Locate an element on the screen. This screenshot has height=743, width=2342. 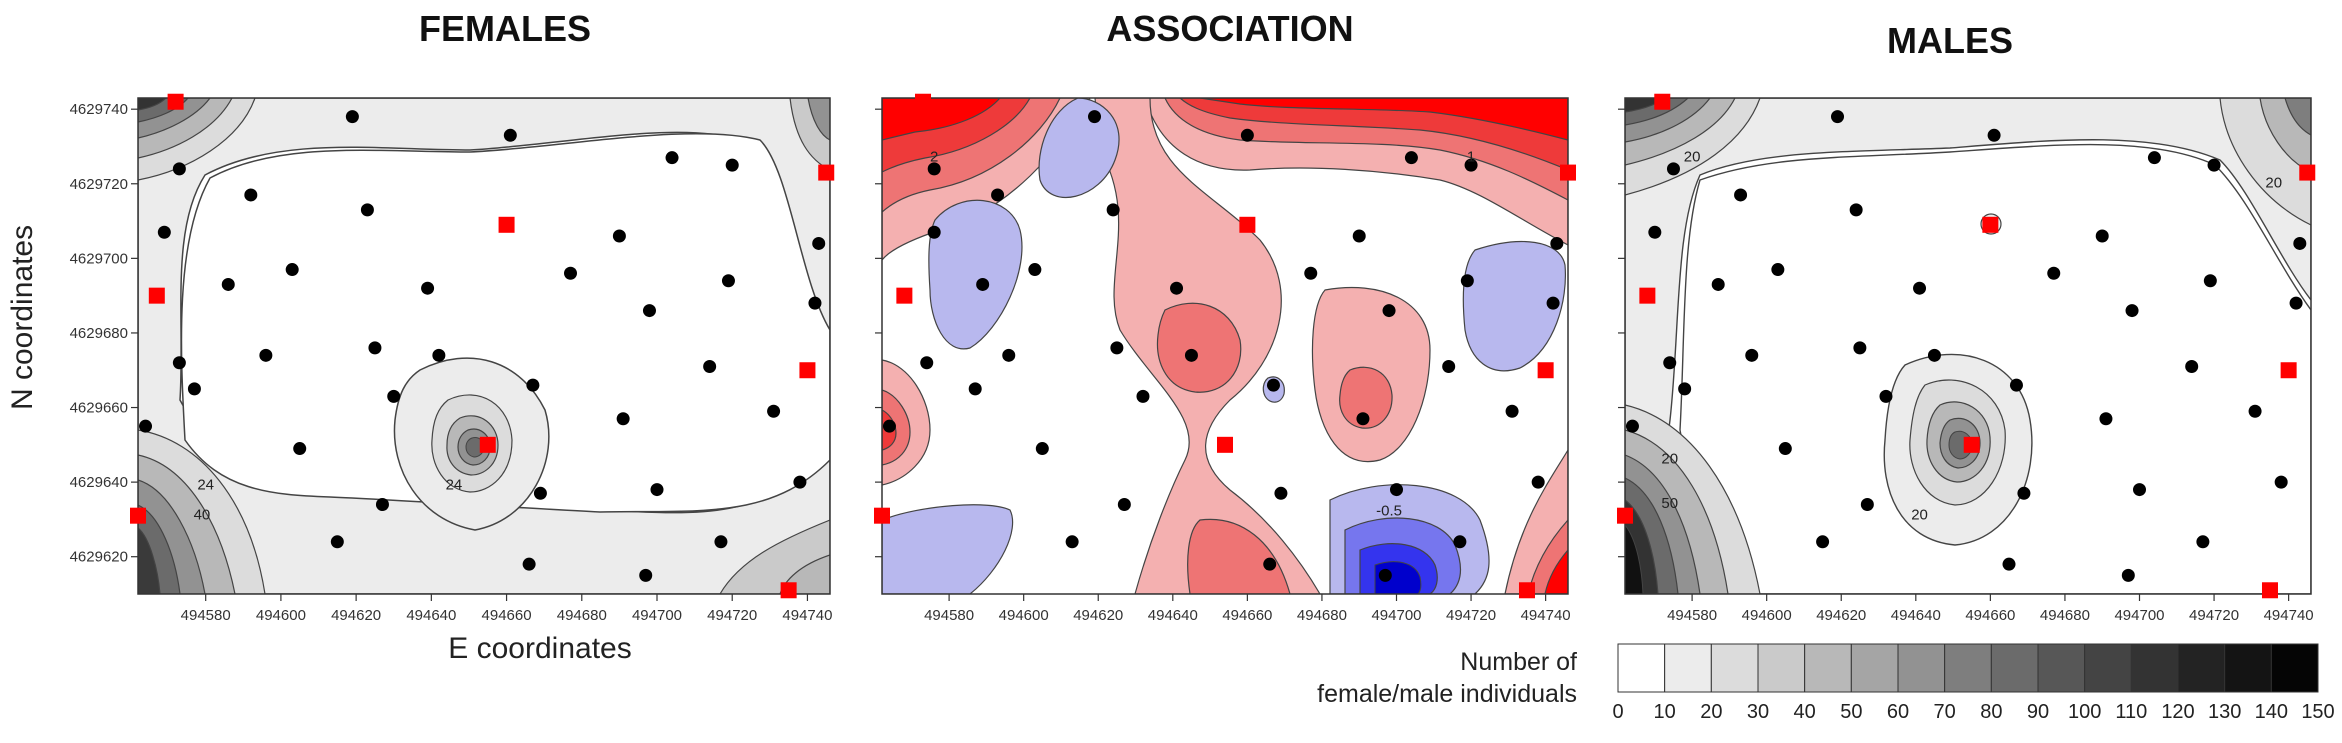
x-tick-label: 494740 is located at coordinates (1546, 615).